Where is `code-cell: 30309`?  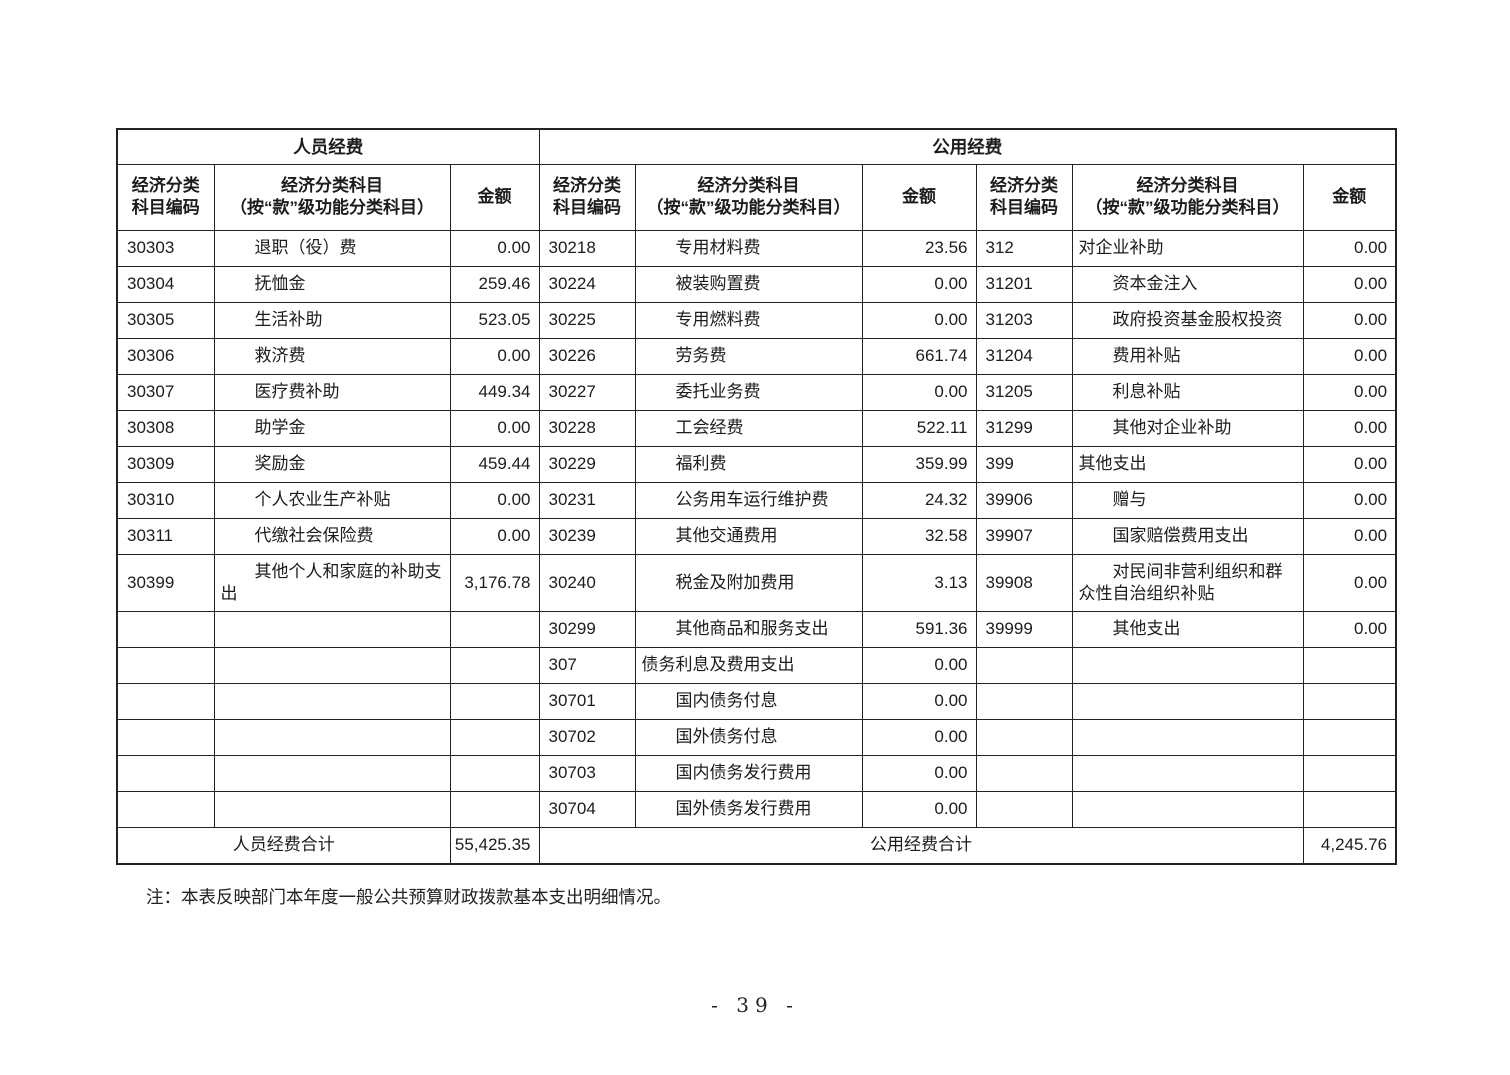 code-cell: 30309 is located at coordinates (165, 464).